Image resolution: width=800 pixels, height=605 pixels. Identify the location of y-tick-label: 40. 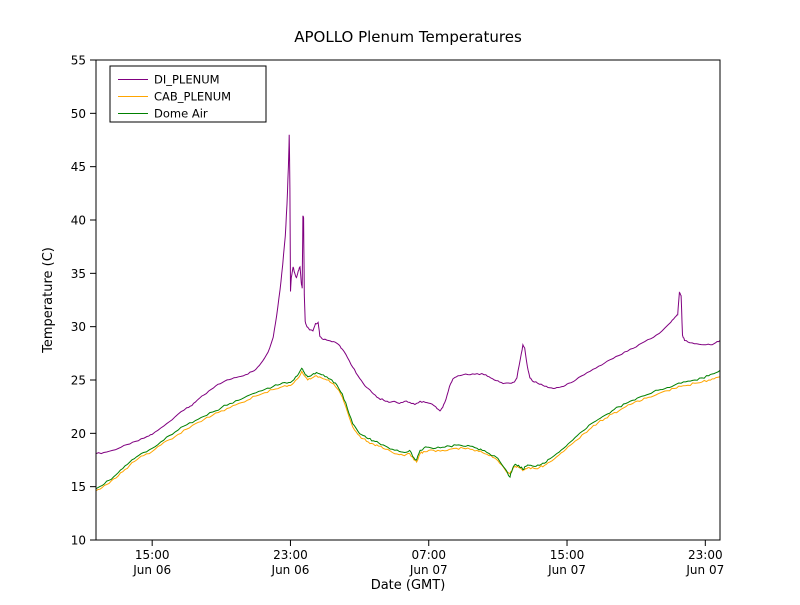
(78, 221).